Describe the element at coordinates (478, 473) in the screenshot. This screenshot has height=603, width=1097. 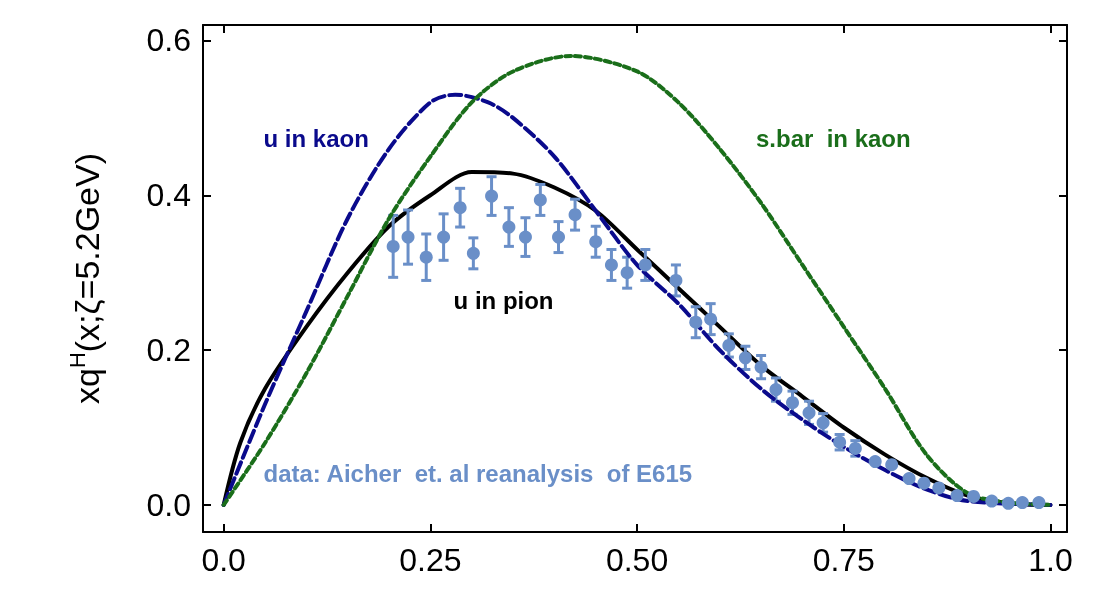
I see `annotation: data: Aicher et. al reanalysis of E615` at that location.